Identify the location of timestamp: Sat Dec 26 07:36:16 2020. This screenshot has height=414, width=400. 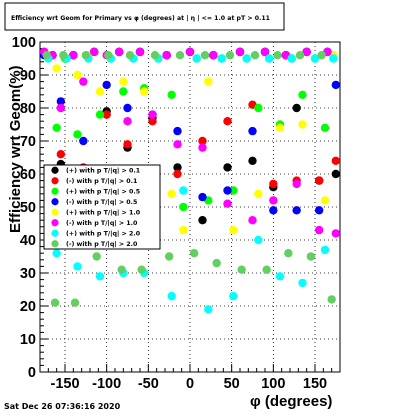
(62, 406).